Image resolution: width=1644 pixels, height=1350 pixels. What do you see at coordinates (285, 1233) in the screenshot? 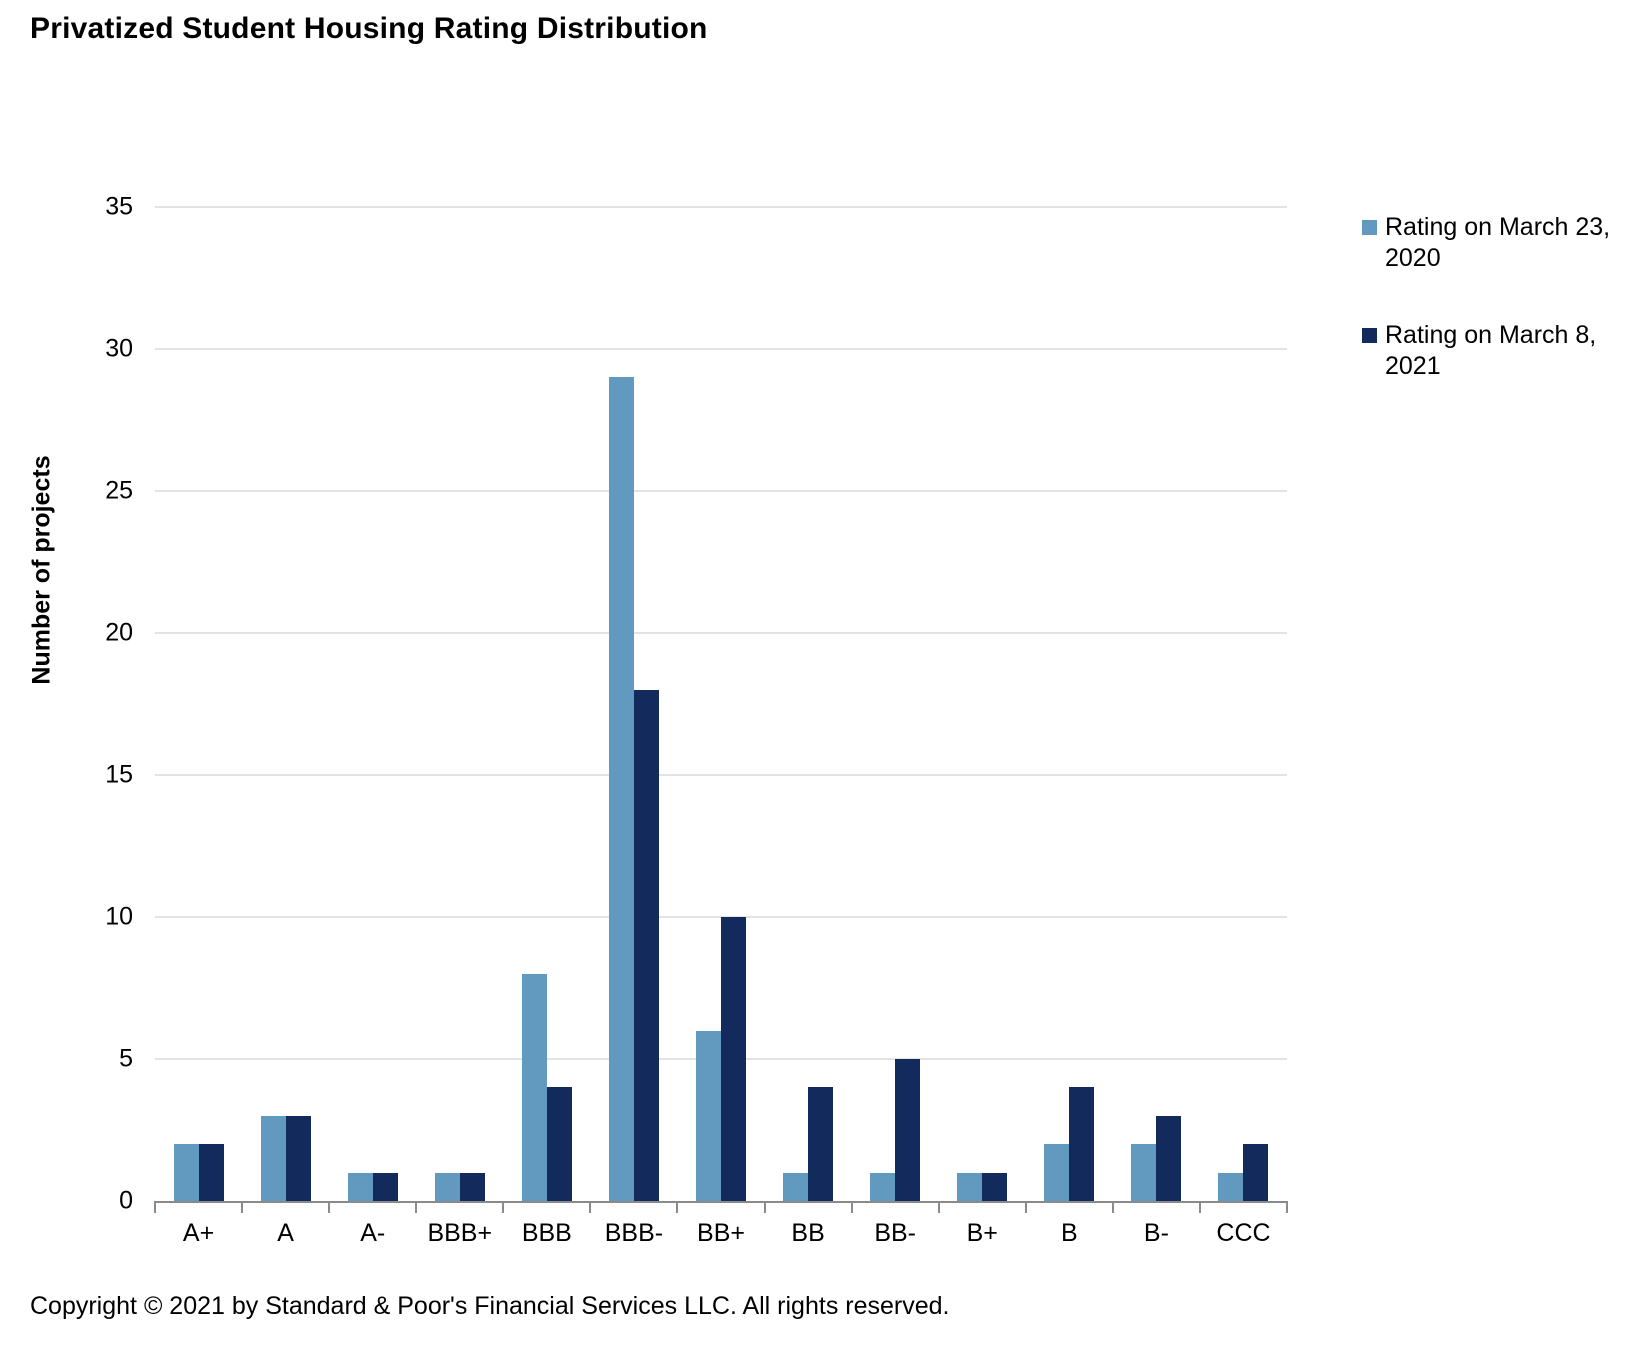
I see `x-tick-label-A: A` at bounding box center [285, 1233].